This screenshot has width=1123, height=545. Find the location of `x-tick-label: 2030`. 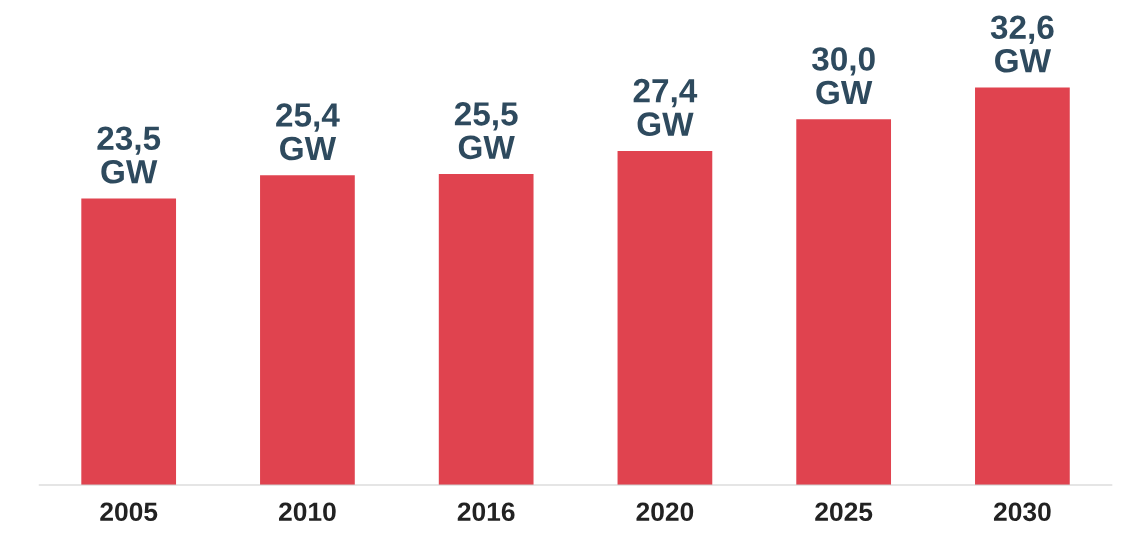

x-tick-label: 2030 is located at coordinates (1022, 512).